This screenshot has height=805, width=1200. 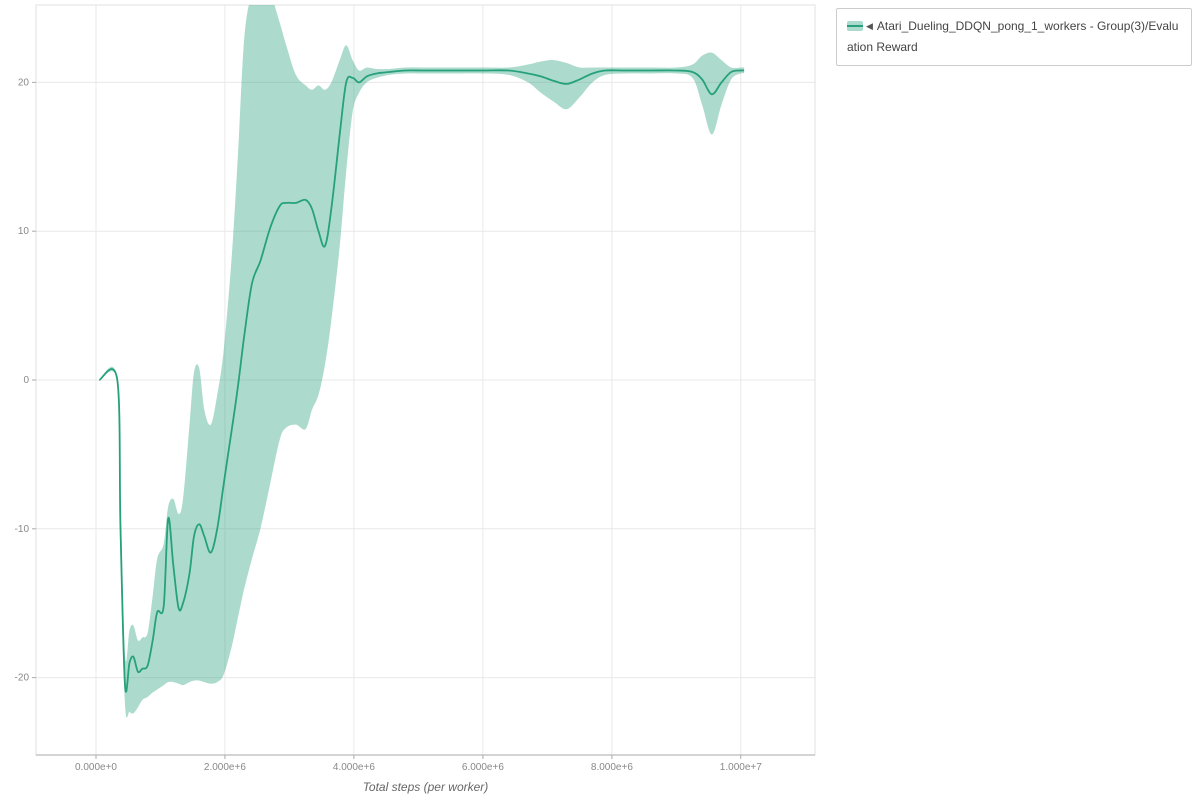 What do you see at coordinates (24, 231) in the screenshot?
I see `y-tick-label: 10` at bounding box center [24, 231].